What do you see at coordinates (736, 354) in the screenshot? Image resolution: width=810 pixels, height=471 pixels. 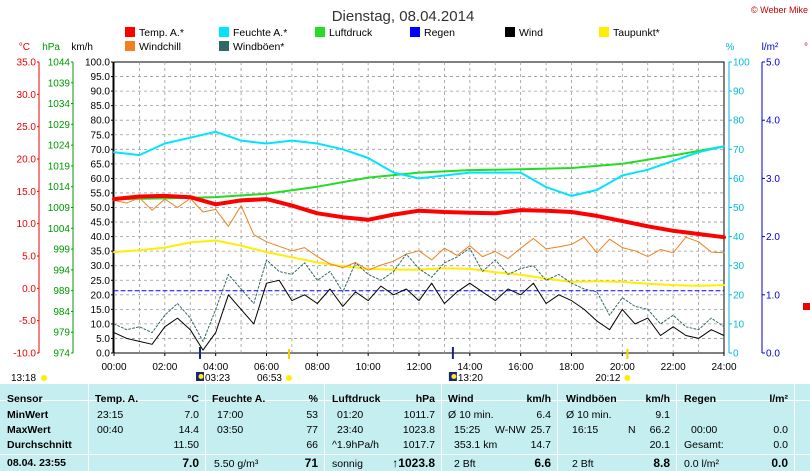 I see `humidity-tick-label: 0` at bounding box center [736, 354].